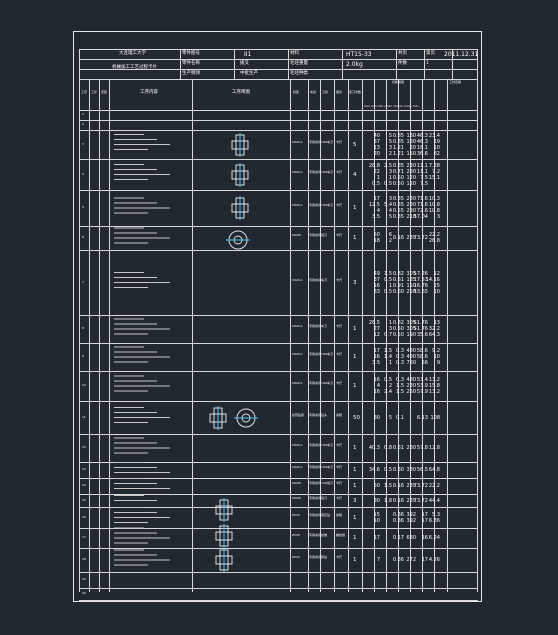  I want to click on row-value: 53.4 53.9 57.9, so click(422, 386).